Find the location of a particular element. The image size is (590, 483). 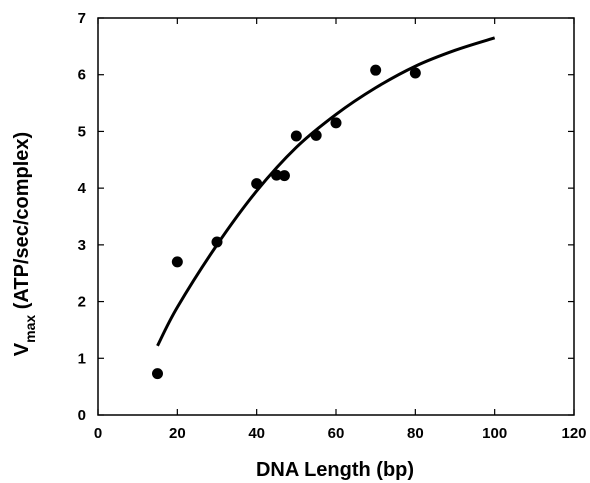

y-axis-title-main: V is located at coordinates (22, 349).